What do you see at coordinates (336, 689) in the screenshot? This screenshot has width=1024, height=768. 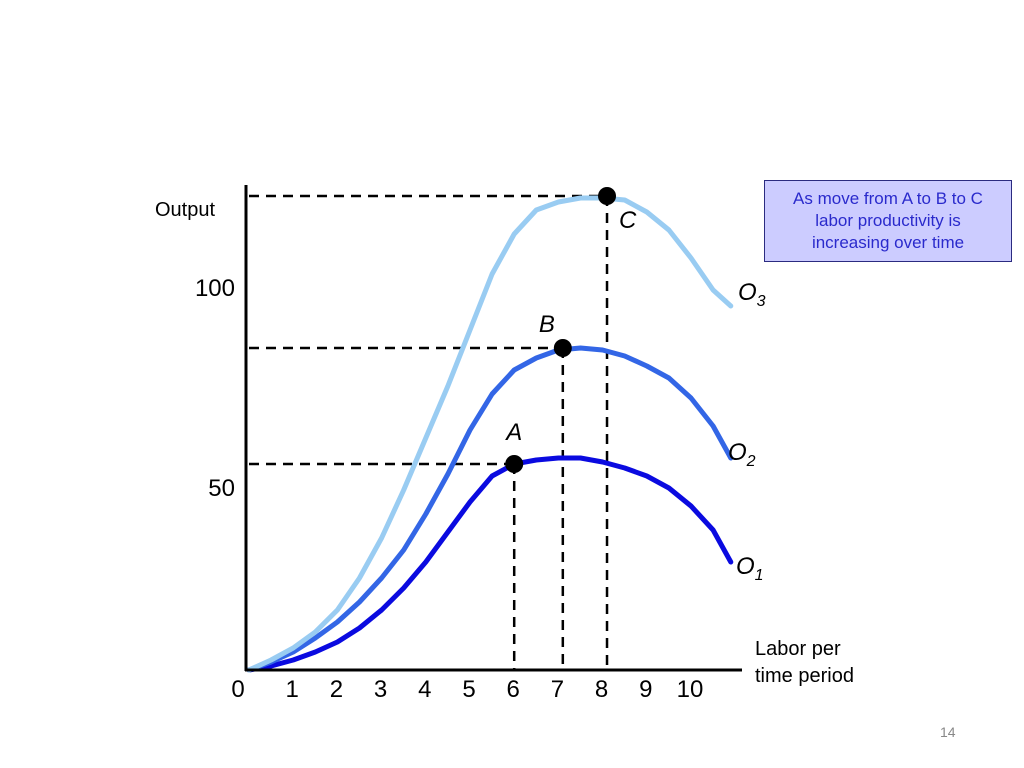 I see `x-tick-label: 2` at bounding box center [336, 689].